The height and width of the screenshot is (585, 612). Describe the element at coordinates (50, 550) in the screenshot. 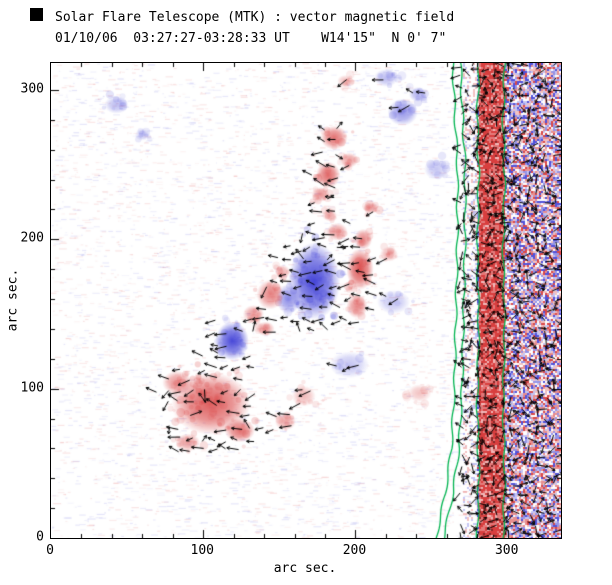

I see `x-tick-label: 0` at that location.